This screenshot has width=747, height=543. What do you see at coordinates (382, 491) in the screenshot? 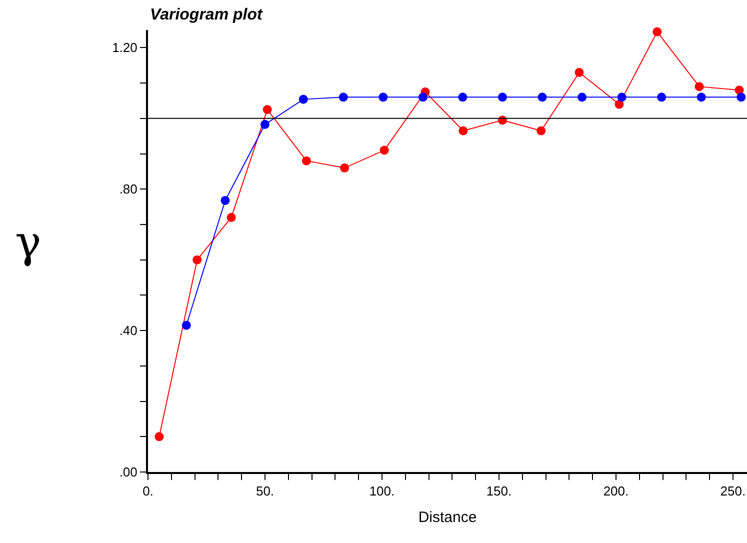
I see `x-tick-label: 100.` at bounding box center [382, 491].